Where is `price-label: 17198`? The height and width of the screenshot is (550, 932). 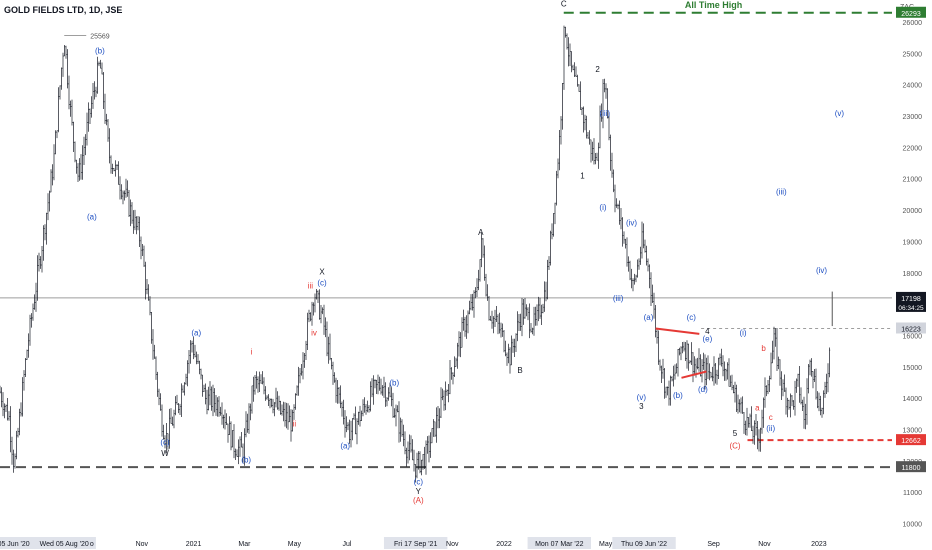 price-label: 17198 is located at coordinates (911, 299).